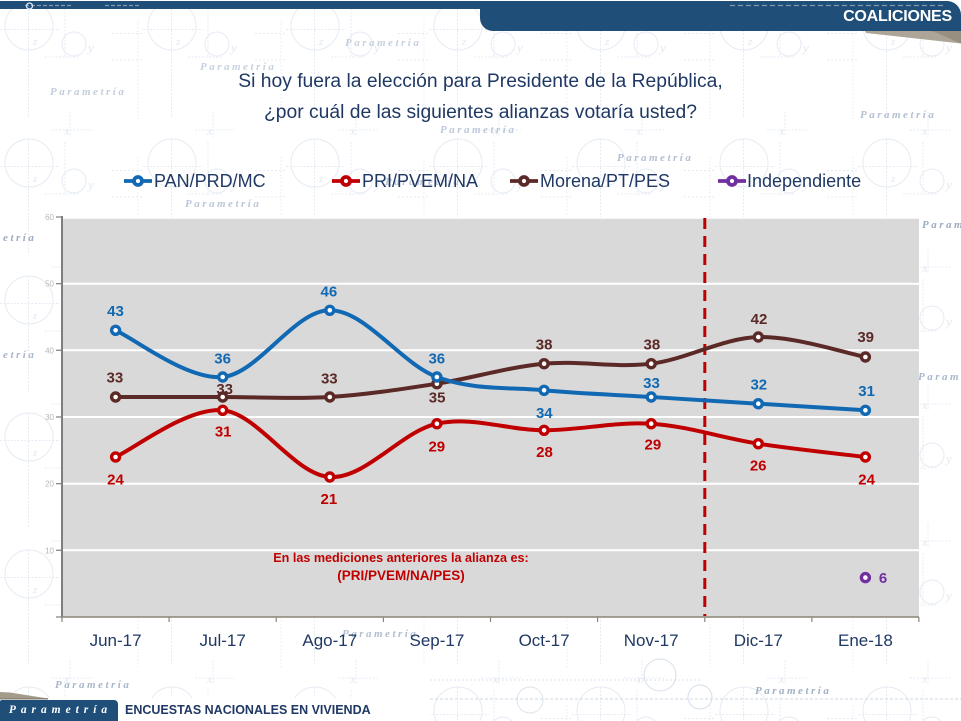 The height and width of the screenshot is (721, 961). I want to click on svg-text: Jun-17, so click(116, 640).